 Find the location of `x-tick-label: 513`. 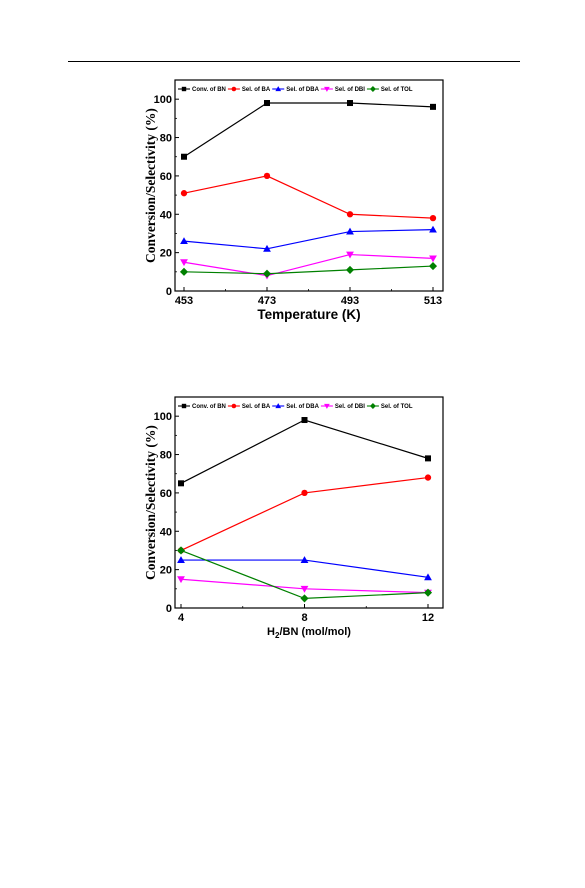

x-tick-label: 513 is located at coordinates (433, 301).